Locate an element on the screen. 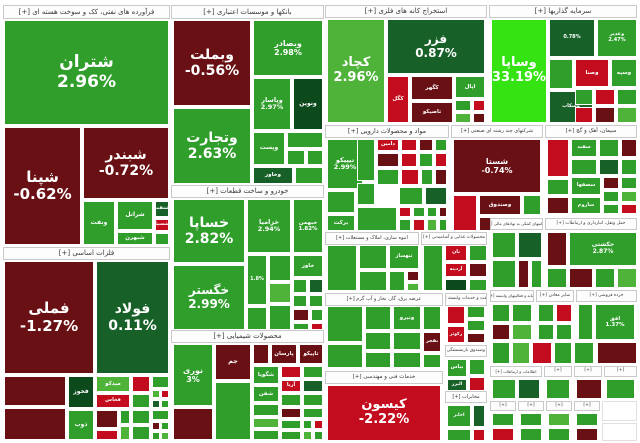  stock-tile: آریا is located at coordinates (291, 386).